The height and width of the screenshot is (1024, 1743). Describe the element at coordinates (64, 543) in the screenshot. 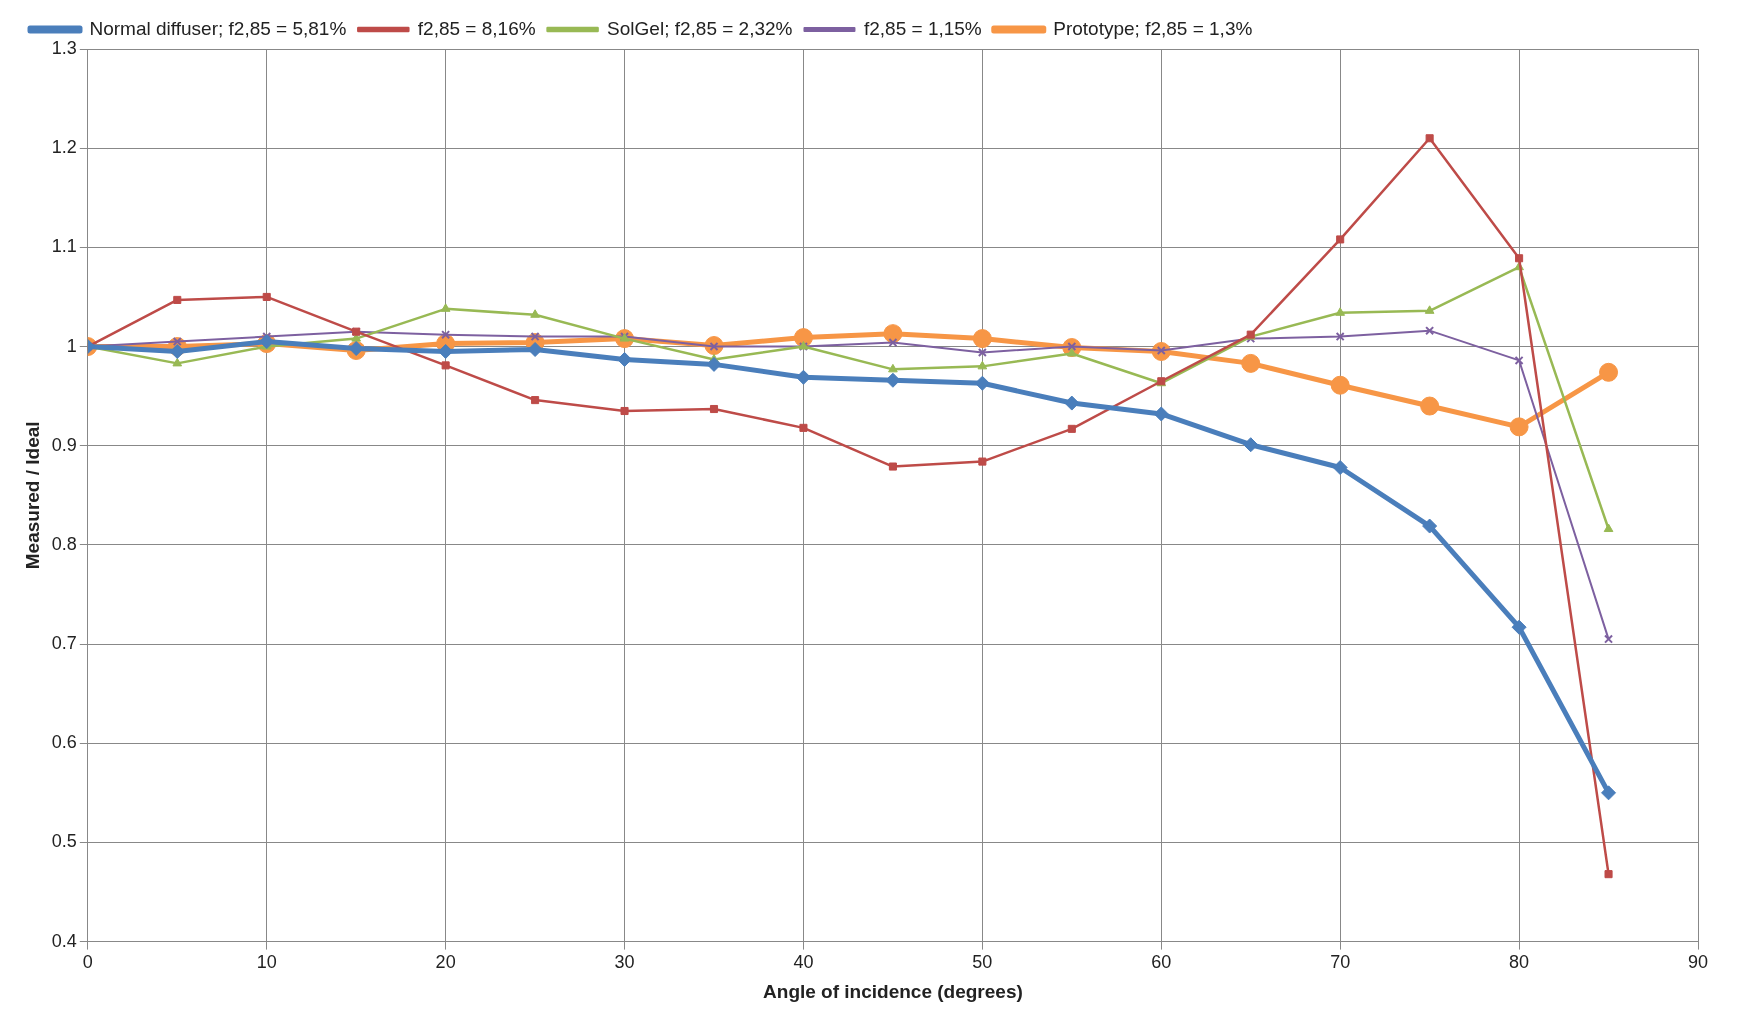

I see `y-tick-label: 0.8` at that location.